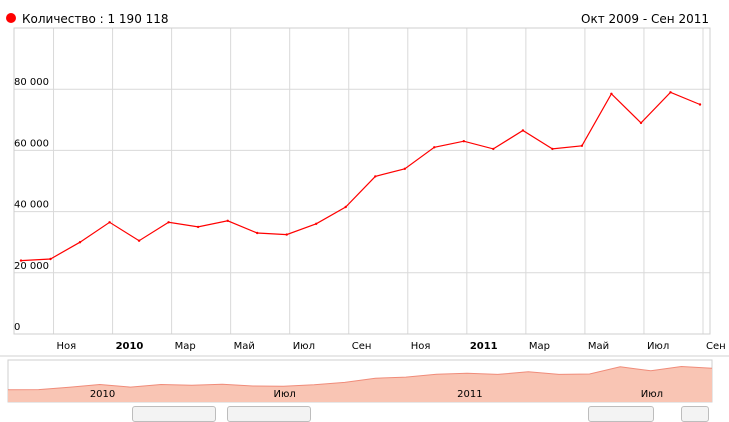  I want to click on navigator-label: 2010, so click(102, 394).